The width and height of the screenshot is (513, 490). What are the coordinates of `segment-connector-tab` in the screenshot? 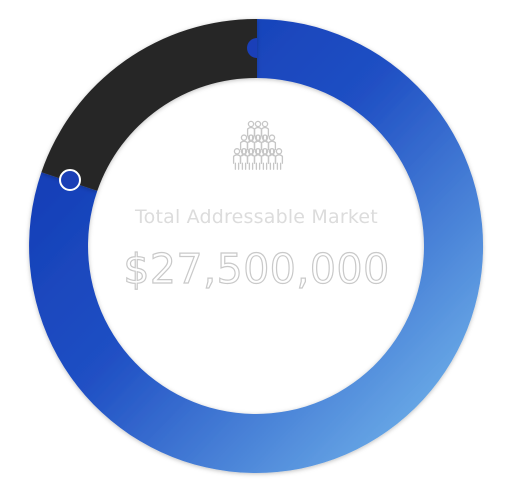 It's located at (252, 48).